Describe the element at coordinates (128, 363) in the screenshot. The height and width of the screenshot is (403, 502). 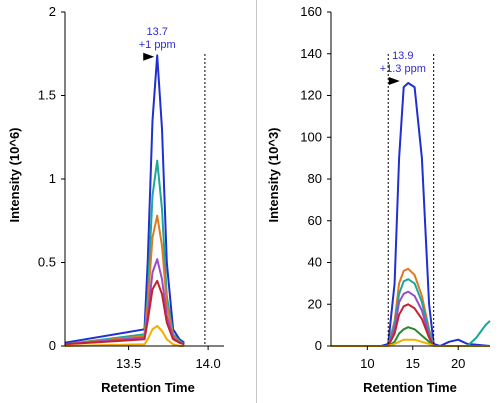
I see `left-x-tick-label: 13.5` at that location.